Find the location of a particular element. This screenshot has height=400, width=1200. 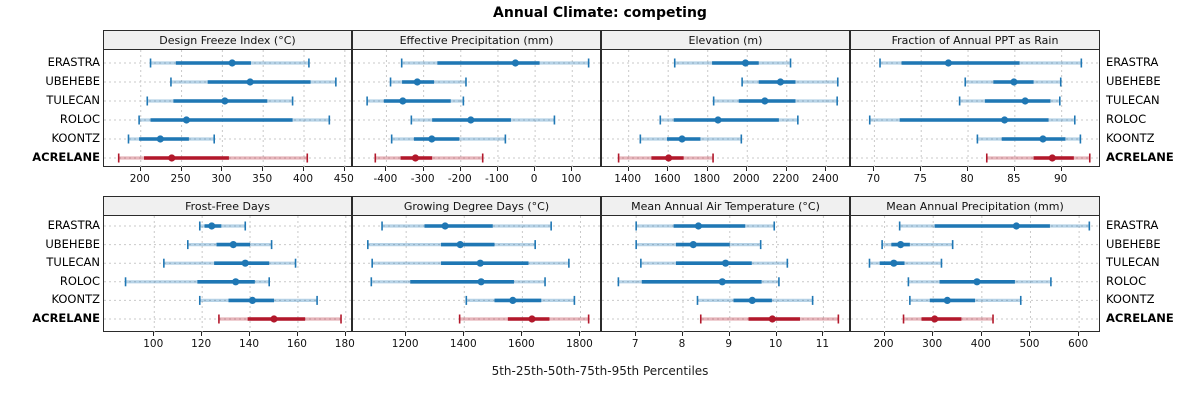

x-tick-label: 9 is located at coordinates (729, 344).